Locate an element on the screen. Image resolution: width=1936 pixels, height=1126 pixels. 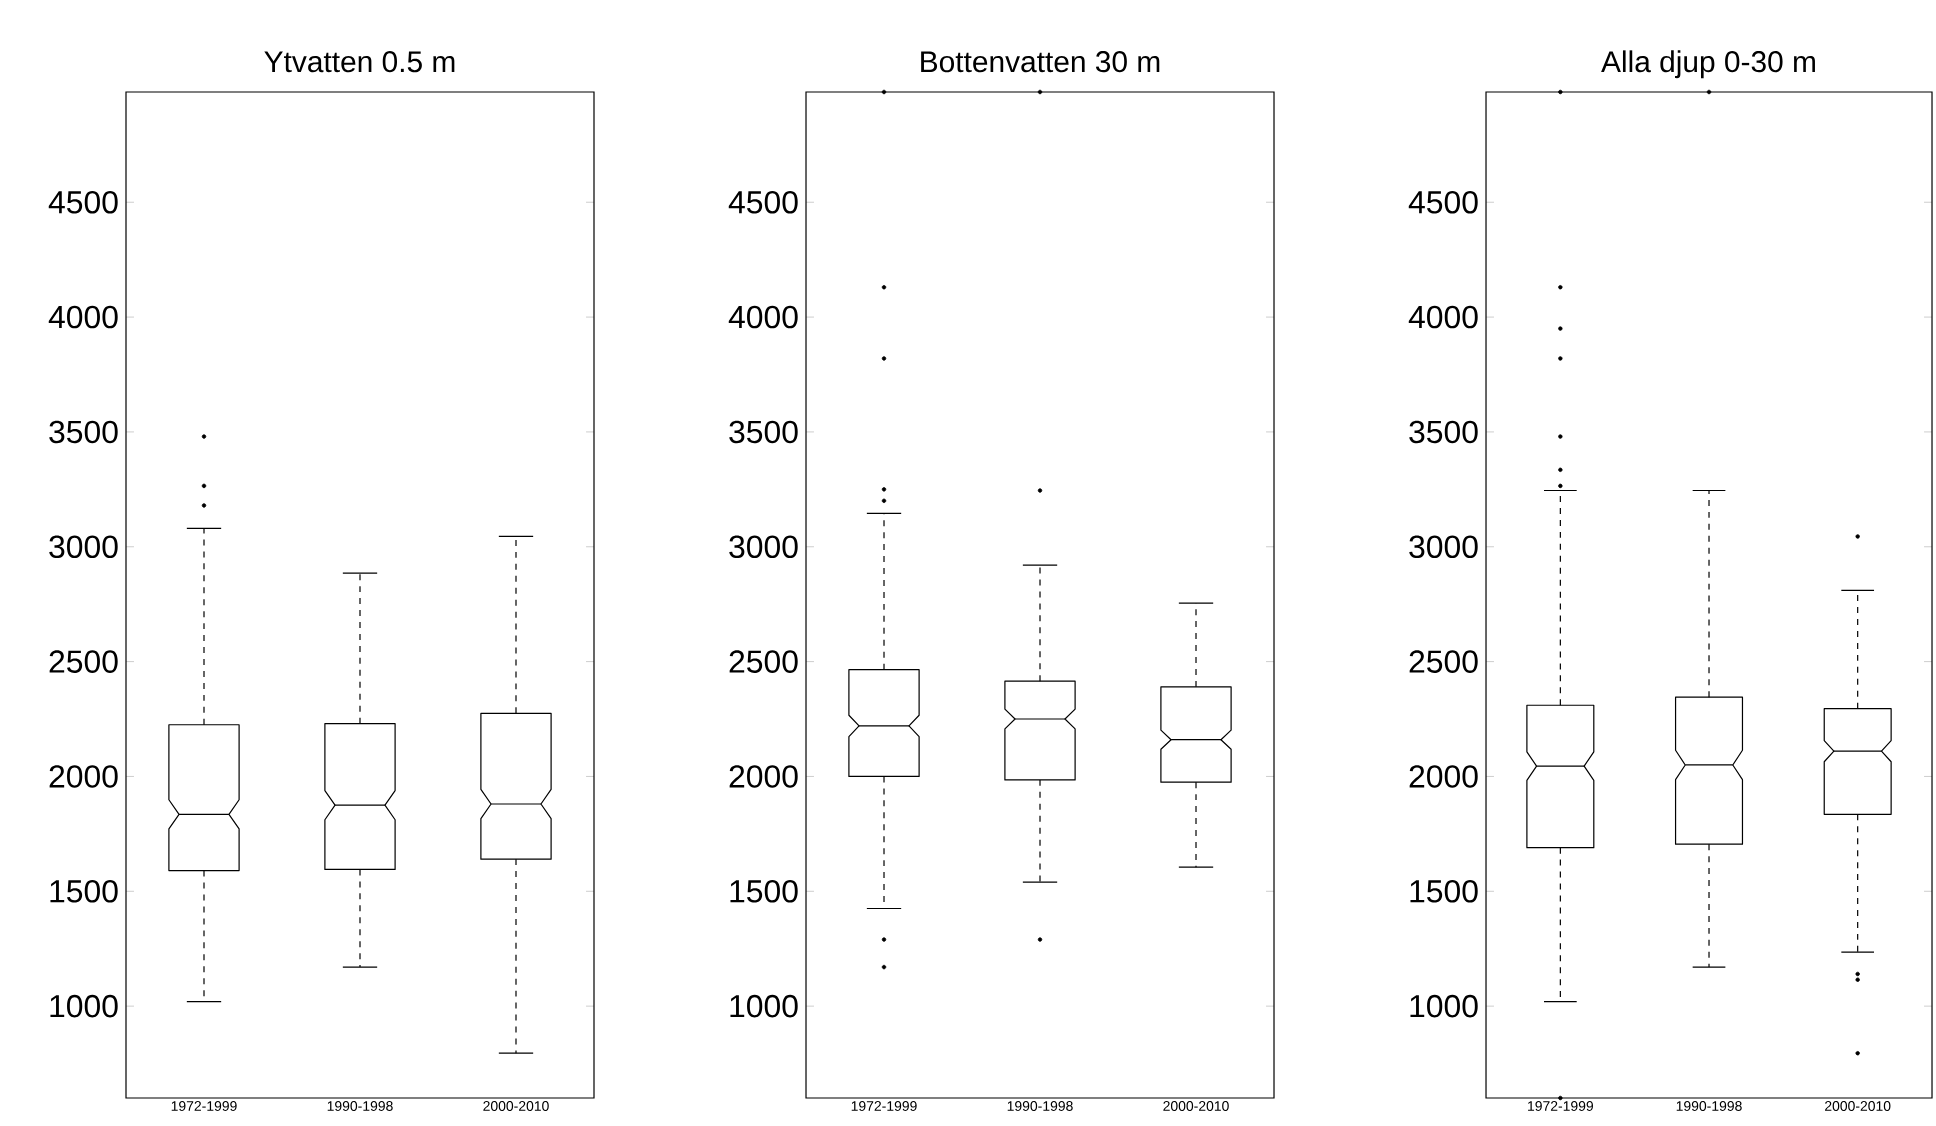
chart-title: Alla djup 0-30 m is located at coordinates (1708, 64).